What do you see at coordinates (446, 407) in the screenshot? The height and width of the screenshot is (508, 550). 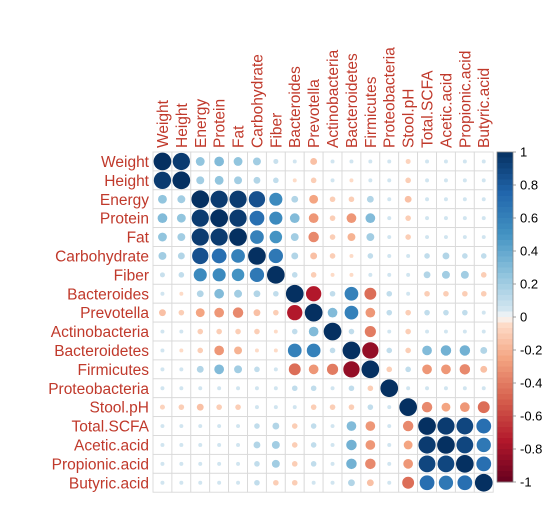 I see `corr-circle-stool-ph-acetic-acid` at bounding box center [446, 407].